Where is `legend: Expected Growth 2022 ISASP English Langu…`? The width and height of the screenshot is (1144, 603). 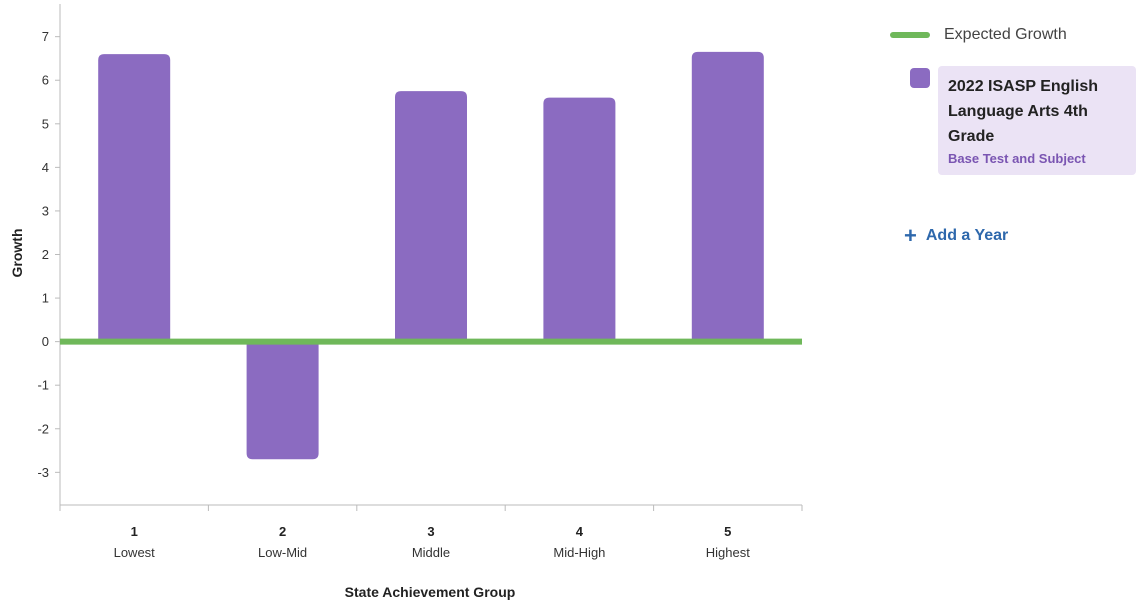 legend: Expected Growth 2022 ISASP English Langu… is located at coordinates (1017, 100).